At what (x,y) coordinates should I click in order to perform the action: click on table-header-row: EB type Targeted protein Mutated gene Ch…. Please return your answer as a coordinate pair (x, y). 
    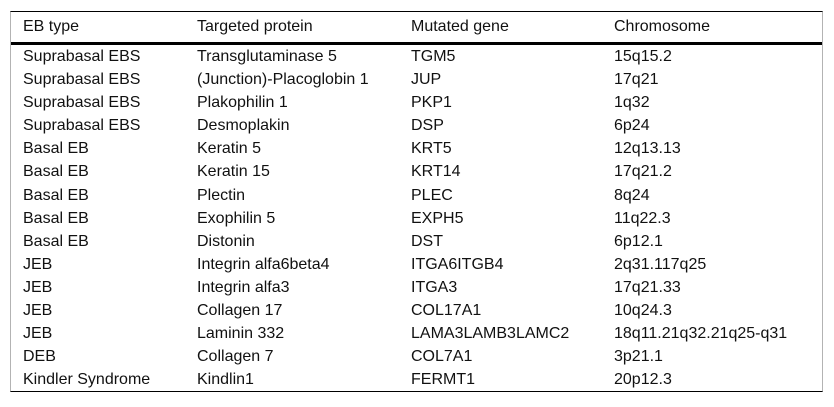
    Looking at the image, I should click on (416, 28).